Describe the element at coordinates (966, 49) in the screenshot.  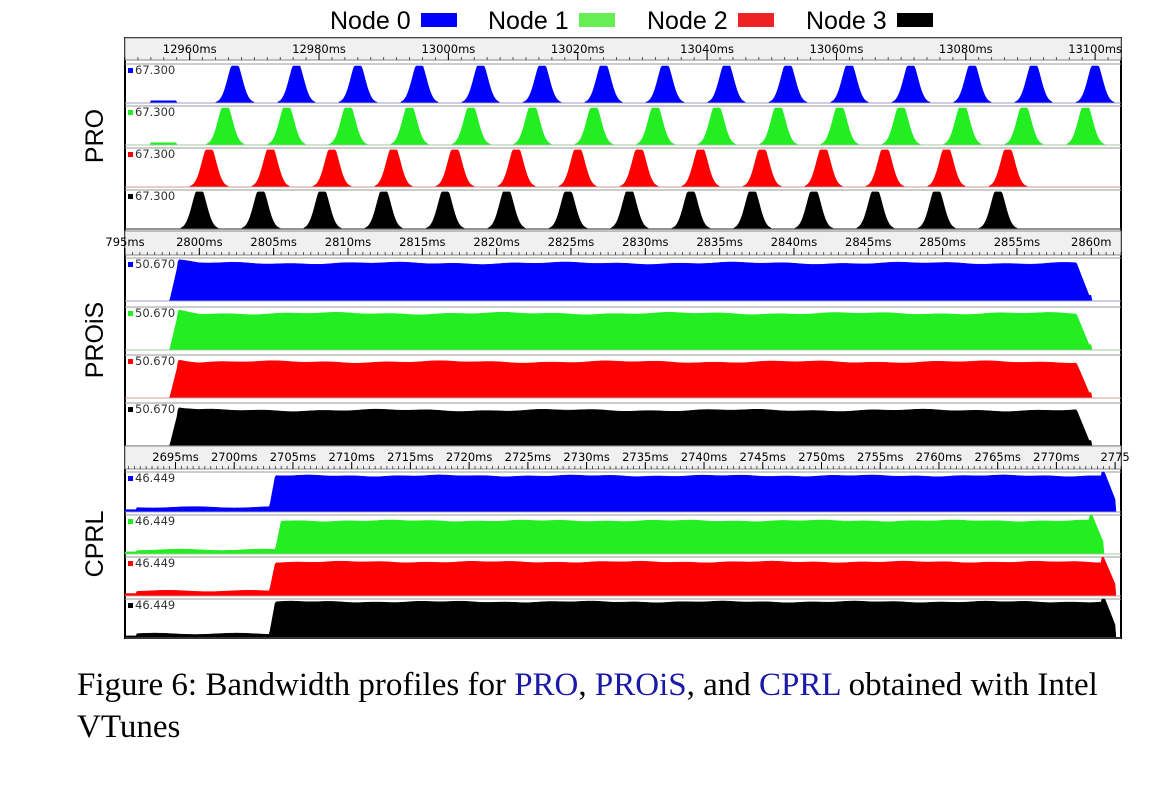
I see `tick-label: 13080ms` at that location.